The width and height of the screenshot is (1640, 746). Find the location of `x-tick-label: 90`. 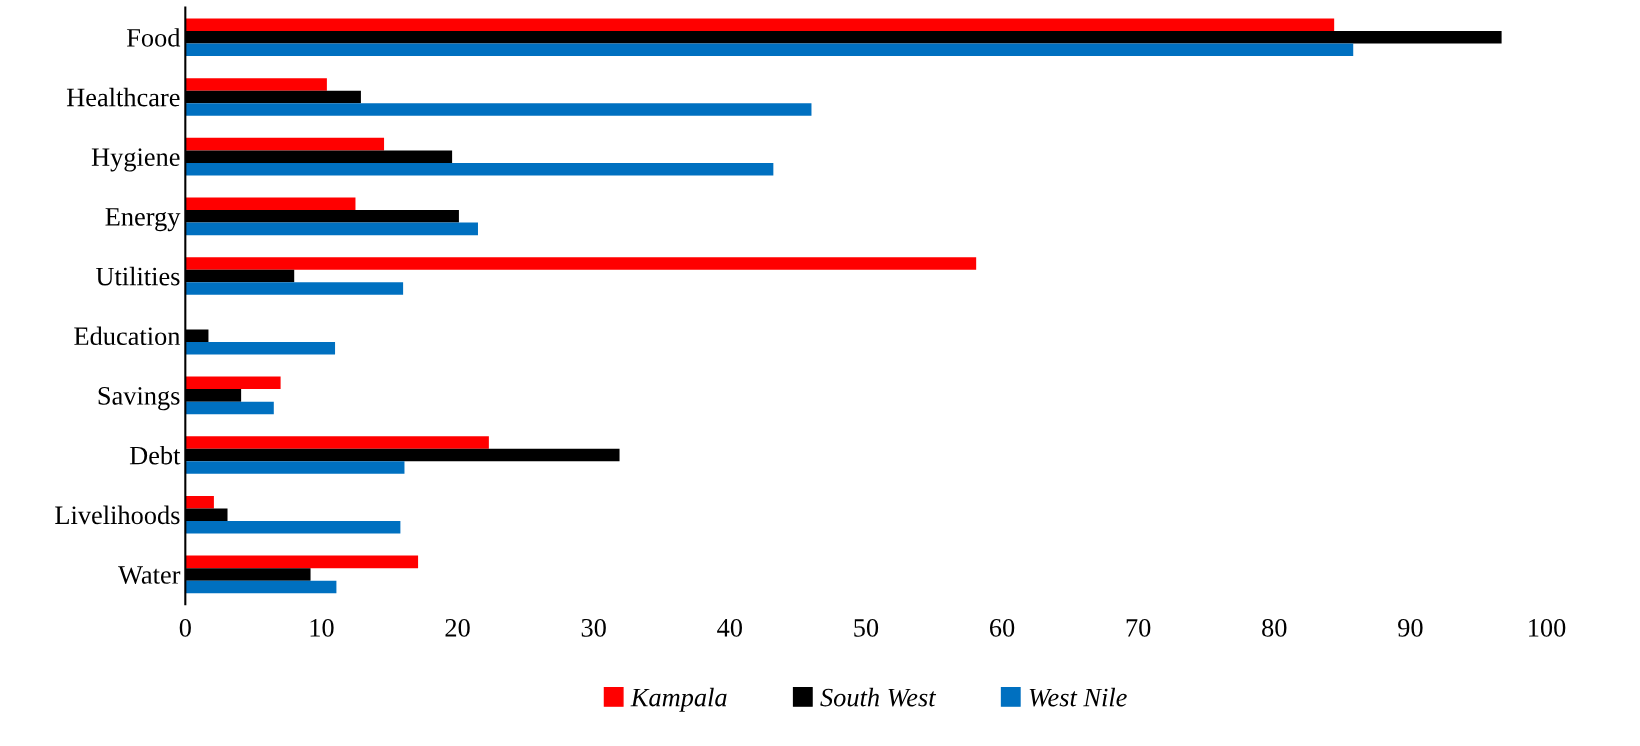

x-tick-label: 90 is located at coordinates (1410, 627).